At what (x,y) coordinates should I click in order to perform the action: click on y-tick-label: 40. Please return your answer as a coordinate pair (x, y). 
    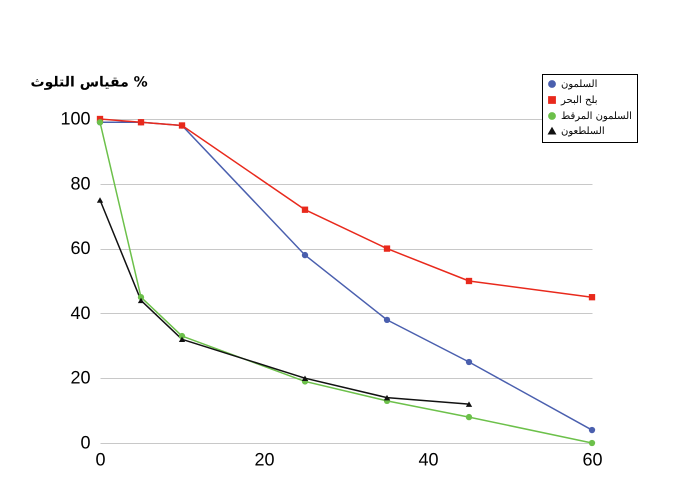
    Looking at the image, I should click on (80, 312).